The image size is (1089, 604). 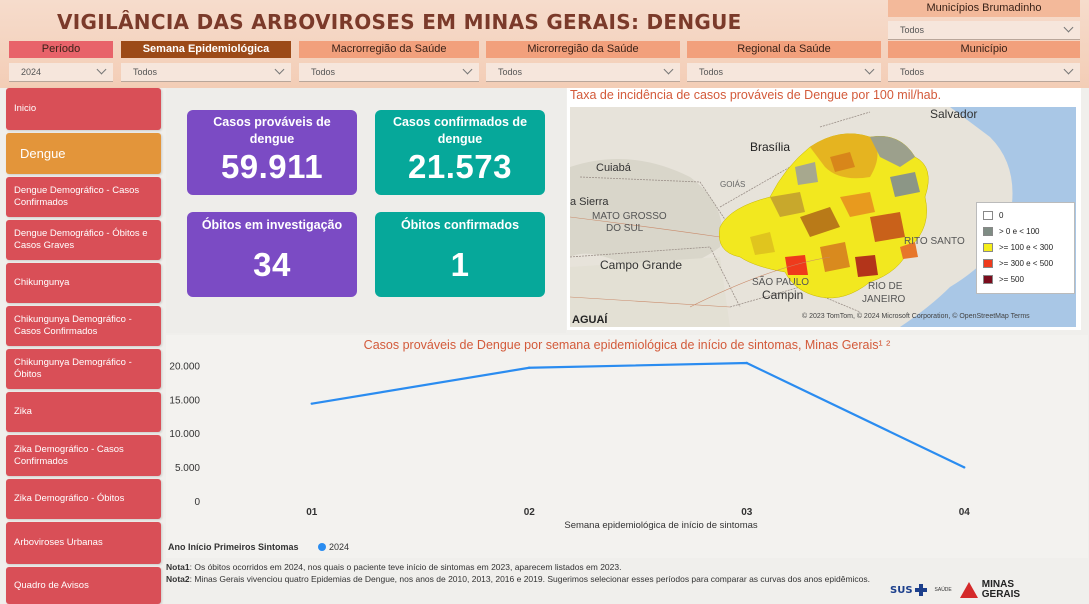 I want to click on legend-item: >= 500, so click(x=1025, y=279).